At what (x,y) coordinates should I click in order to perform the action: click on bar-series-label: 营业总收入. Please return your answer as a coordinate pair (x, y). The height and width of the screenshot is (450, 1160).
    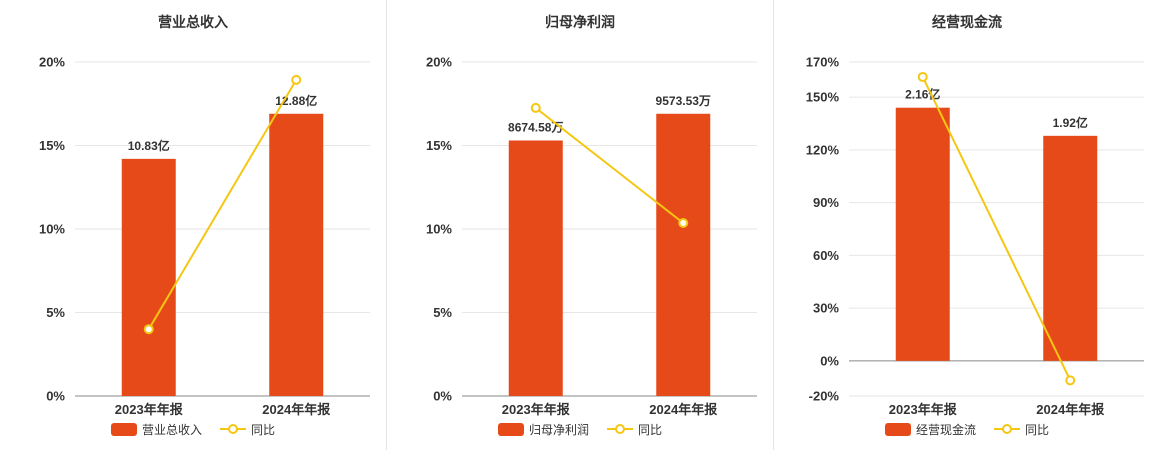
    Looking at the image, I should click on (171, 429).